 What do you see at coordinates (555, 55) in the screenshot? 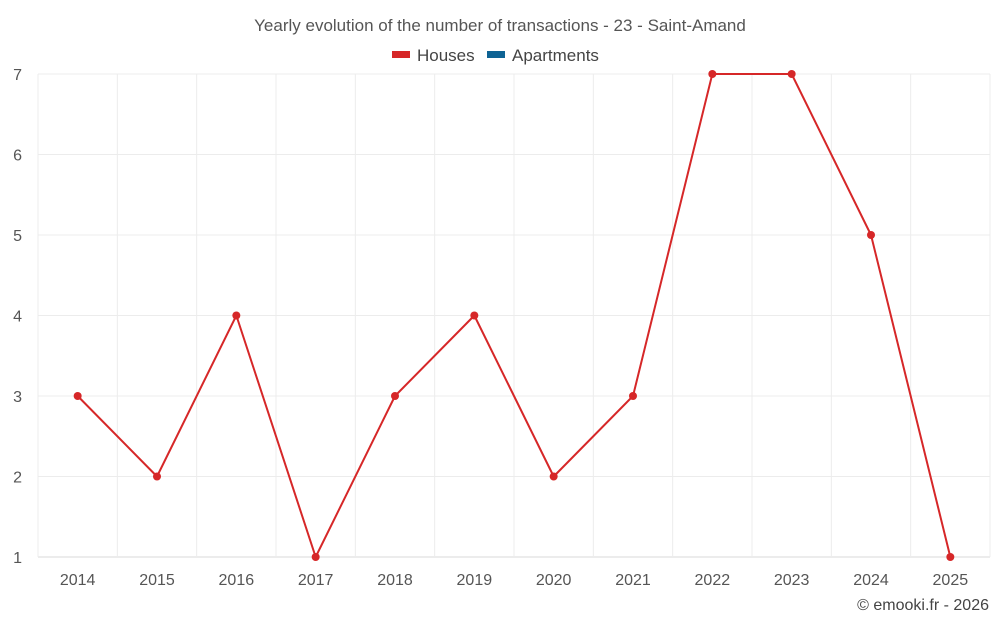
I see `legend-label-apartments: Apartments` at bounding box center [555, 55].